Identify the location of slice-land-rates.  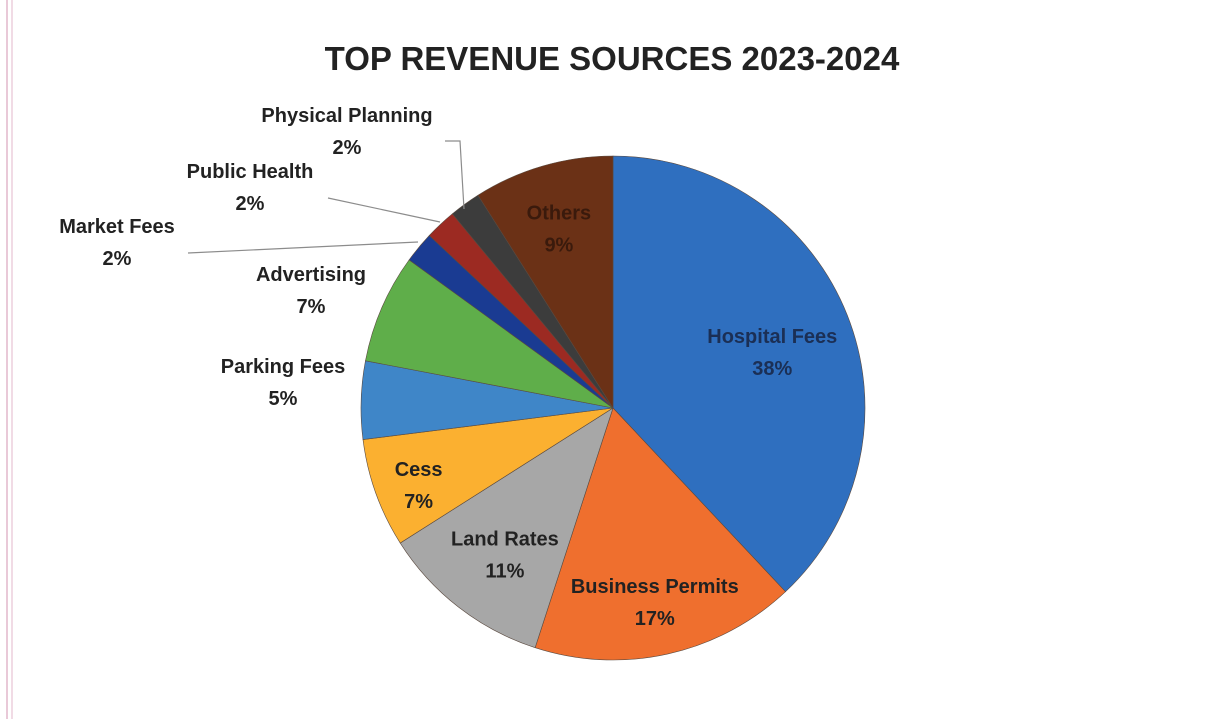
(506, 528).